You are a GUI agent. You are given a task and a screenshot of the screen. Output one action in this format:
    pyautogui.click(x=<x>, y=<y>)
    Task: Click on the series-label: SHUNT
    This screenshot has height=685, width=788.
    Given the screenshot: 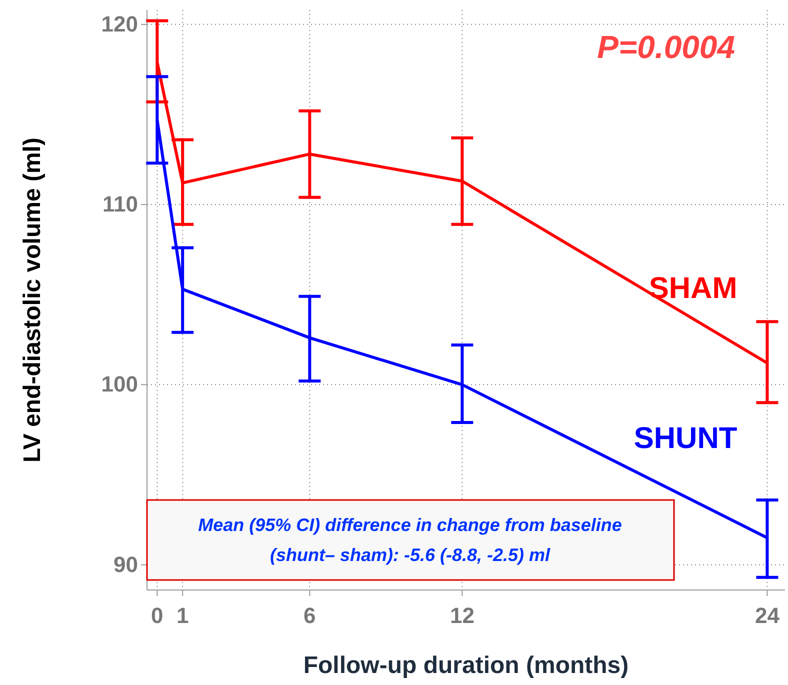 What is the action you would take?
    pyautogui.click(x=686, y=438)
    